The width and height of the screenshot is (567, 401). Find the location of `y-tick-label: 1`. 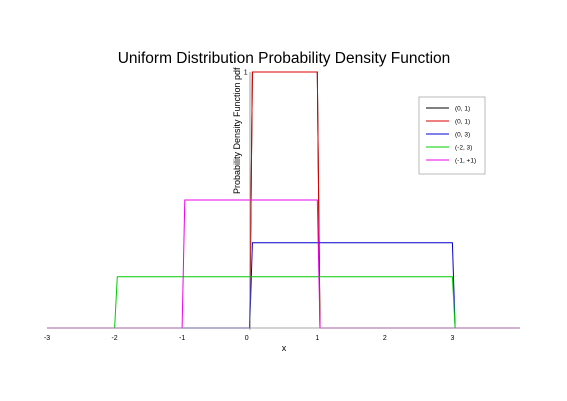

y-tick-label: 1 is located at coordinates (246, 73).